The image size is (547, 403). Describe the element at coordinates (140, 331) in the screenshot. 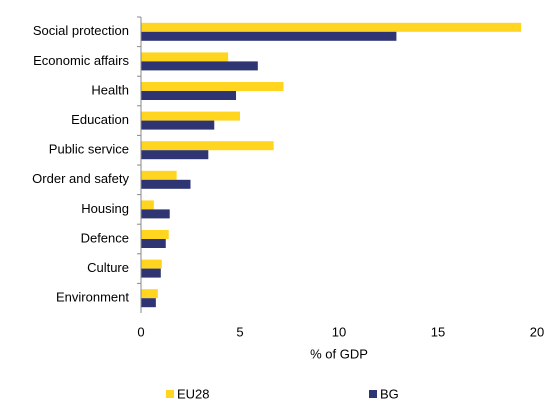

I see `x-tick-label: 0` at that location.